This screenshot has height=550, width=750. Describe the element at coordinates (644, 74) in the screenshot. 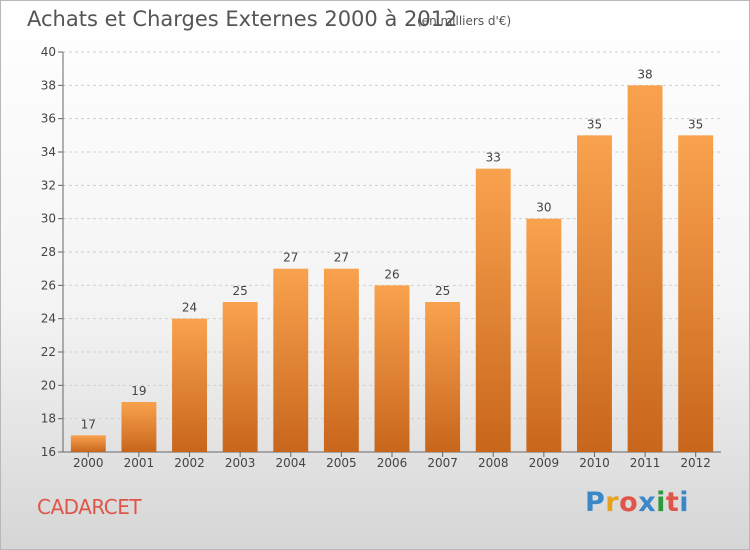

I see `data-label-2011: 38` at that location.